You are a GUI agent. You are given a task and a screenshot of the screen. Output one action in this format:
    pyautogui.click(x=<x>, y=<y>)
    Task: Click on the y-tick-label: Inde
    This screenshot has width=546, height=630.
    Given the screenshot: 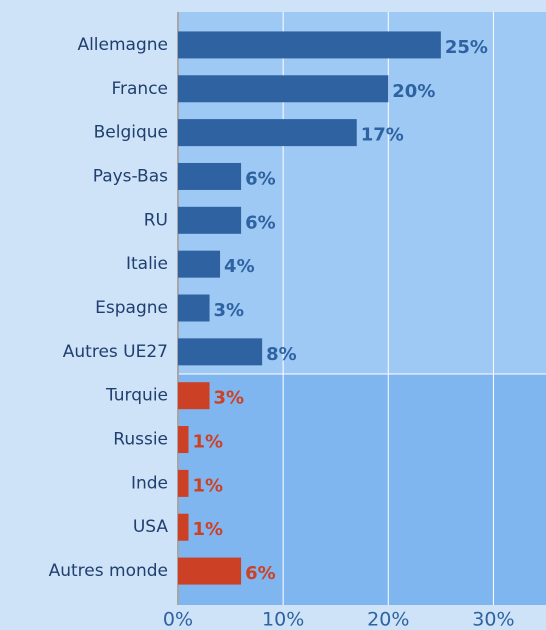 What is the action you would take?
    pyautogui.click(x=149, y=483)
    